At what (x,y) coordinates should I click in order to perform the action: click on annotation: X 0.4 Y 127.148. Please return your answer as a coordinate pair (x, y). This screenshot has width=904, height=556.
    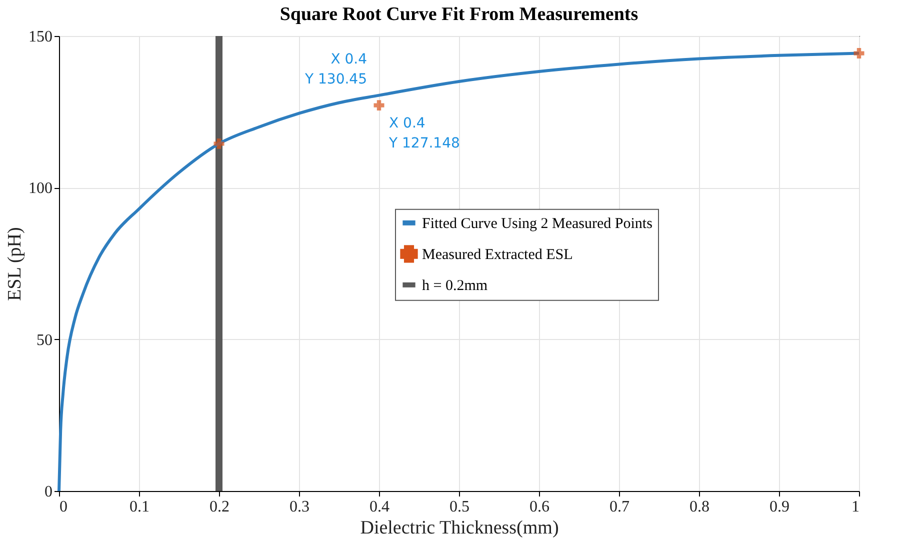
    Looking at the image, I should click on (424, 133).